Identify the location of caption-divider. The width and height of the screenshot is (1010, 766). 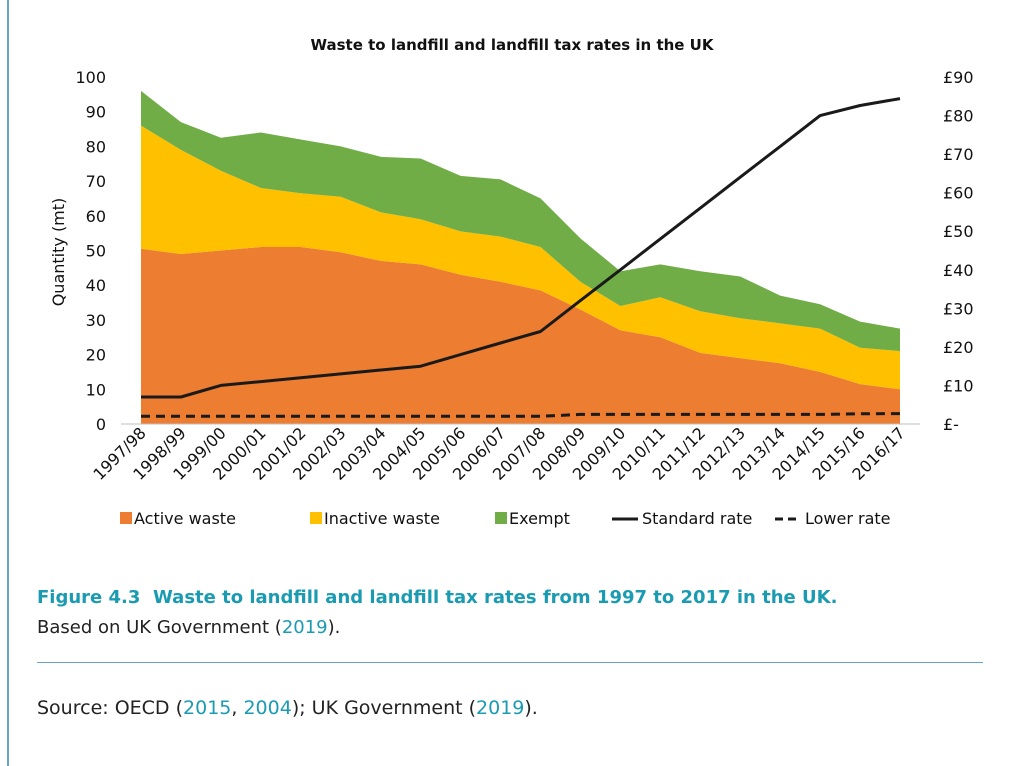
(510, 662).